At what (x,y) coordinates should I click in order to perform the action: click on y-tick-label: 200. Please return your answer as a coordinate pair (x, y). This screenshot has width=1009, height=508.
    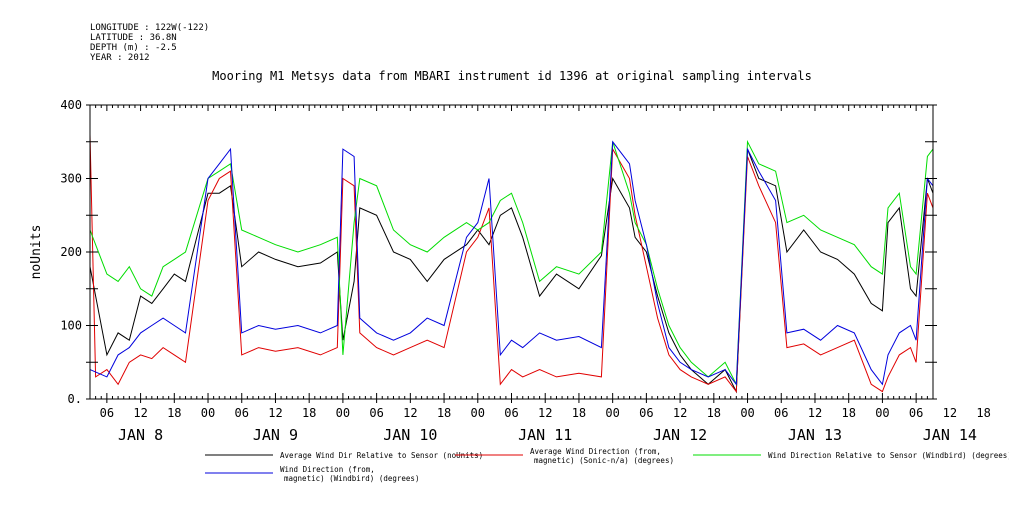
    Looking at the image, I should click on (71, 252).